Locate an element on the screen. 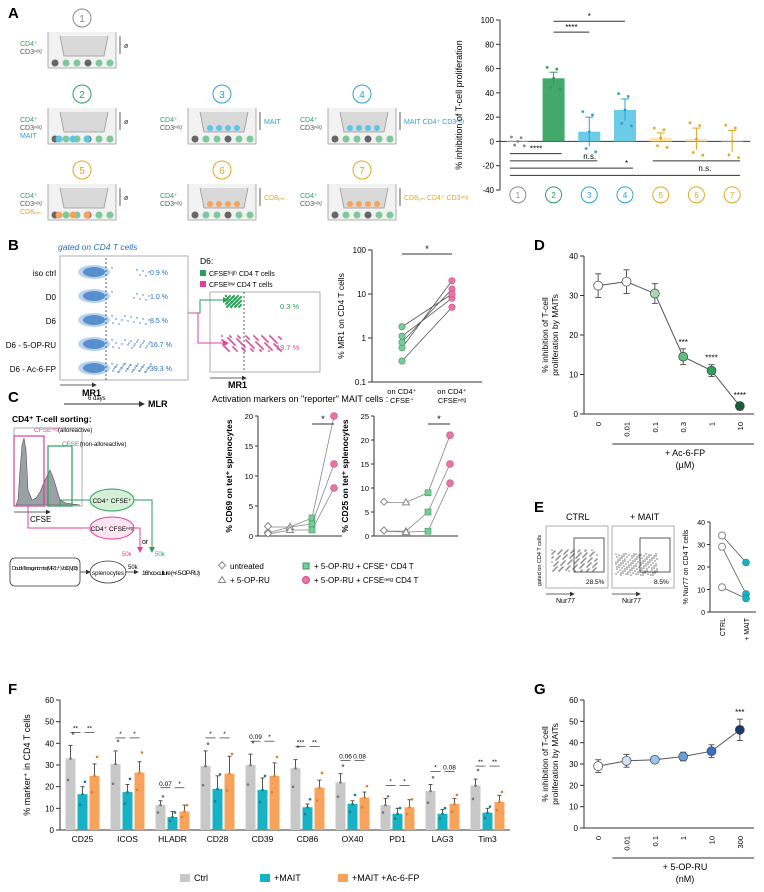 The width and height of the screenshot is (764, 892). well-number: 5 is located at coordinates (82, 171).